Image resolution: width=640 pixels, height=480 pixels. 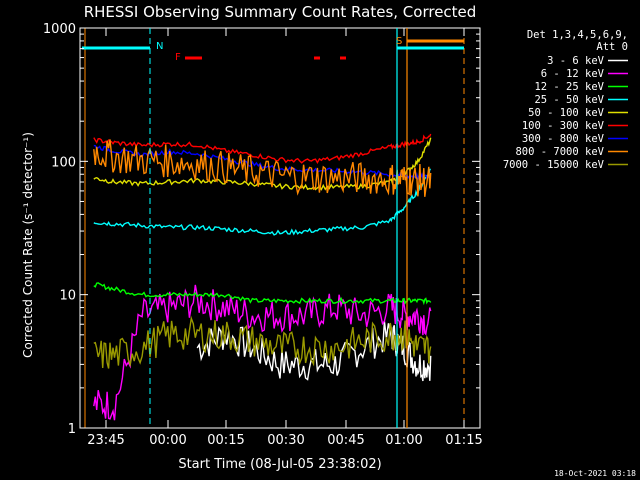 What do you see at coordinates (178, 57) in the screenshot?
I see `flag-label: F` at bounding box center [178, 57].